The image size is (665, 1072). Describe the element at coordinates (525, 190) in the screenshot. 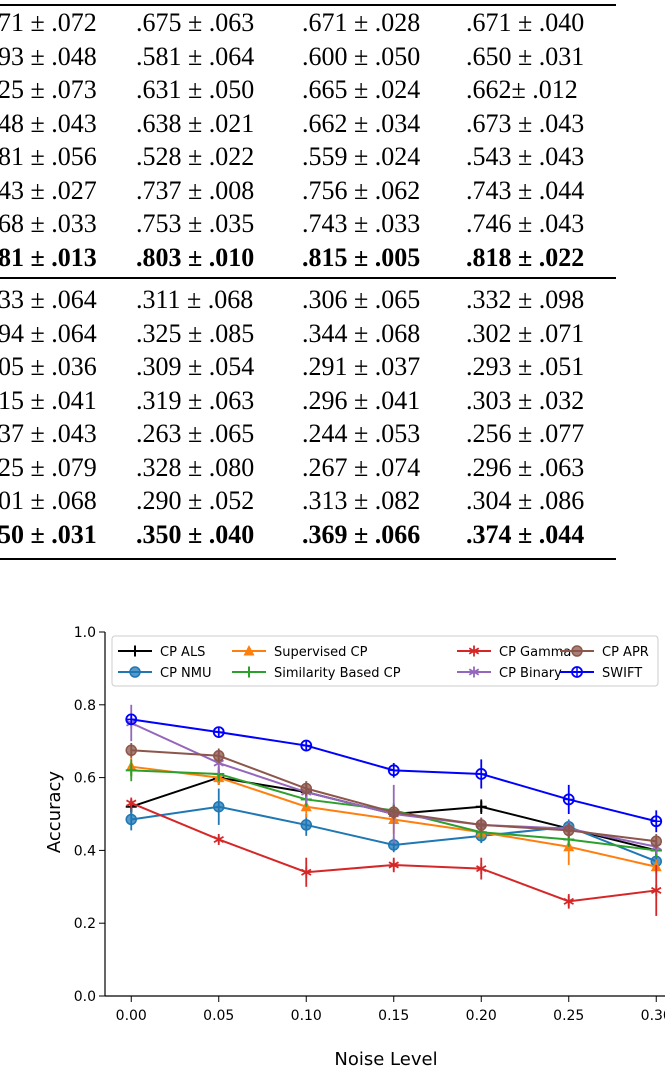

I see `table-cell: .743 ± .044` at that location.